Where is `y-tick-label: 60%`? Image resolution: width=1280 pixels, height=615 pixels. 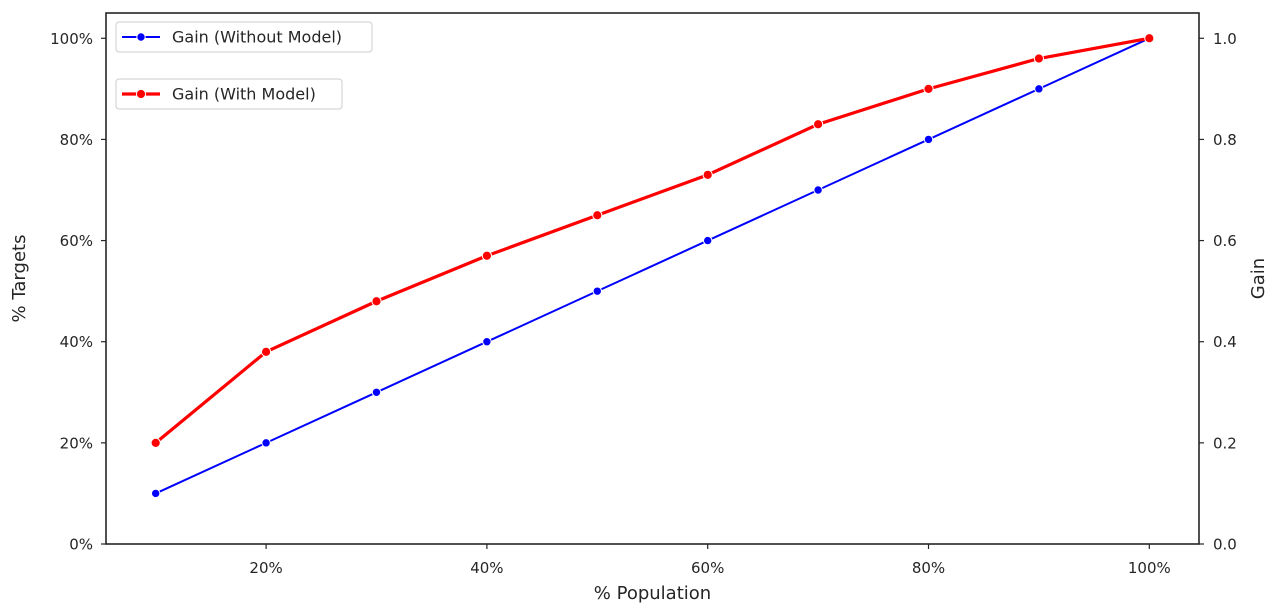 y-tick-label: 60% is located at coordinates (76, 241).